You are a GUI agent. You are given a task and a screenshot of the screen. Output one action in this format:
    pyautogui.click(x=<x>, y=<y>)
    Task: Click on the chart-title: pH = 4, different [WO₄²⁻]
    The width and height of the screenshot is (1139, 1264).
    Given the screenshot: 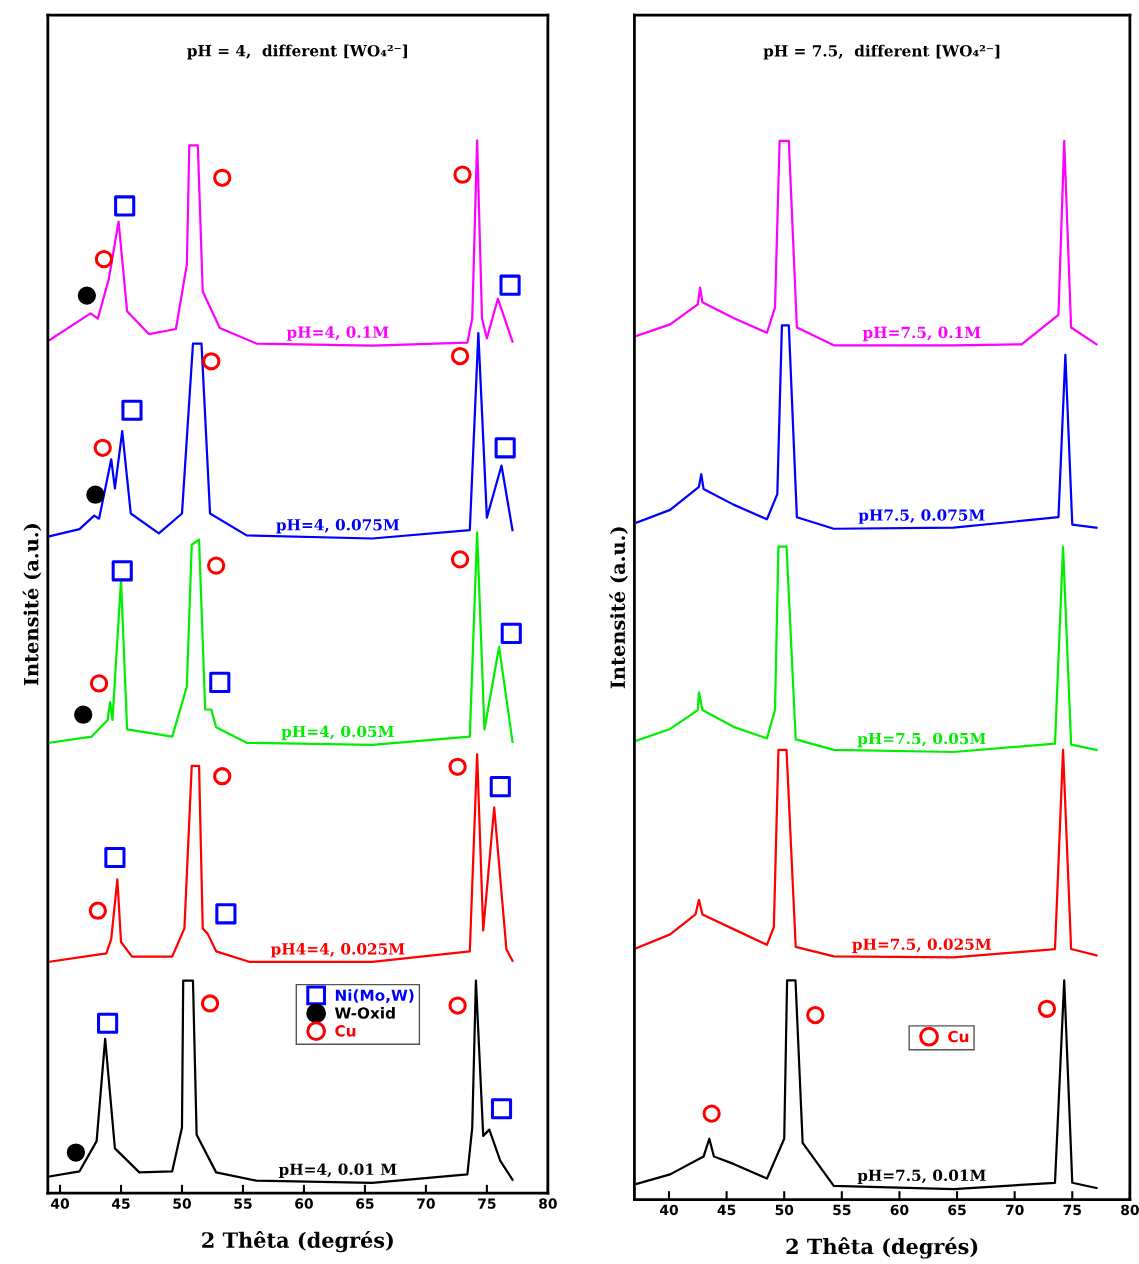 What is the action you would take?
    pyautogui.click(x=297, y=52)
    